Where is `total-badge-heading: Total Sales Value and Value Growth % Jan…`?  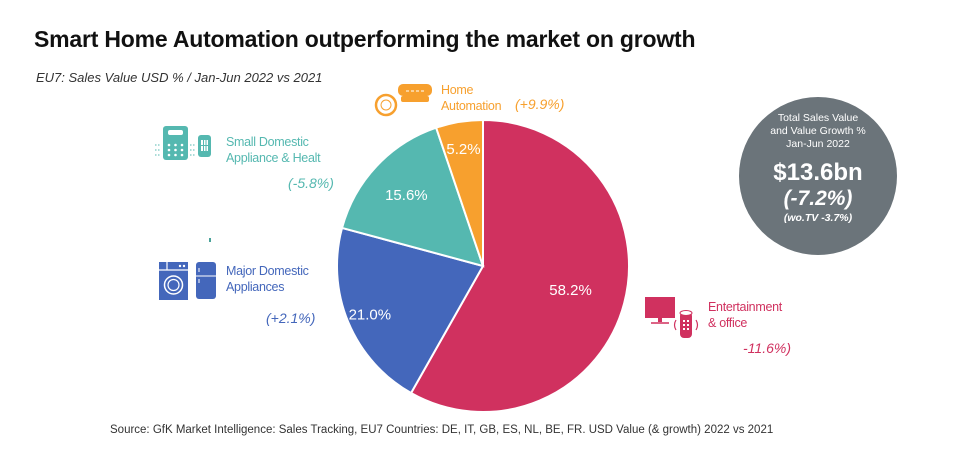 total-badge-heading: Total Sales Value and Value Growth % Jan… is located at coordinates (818, 131).